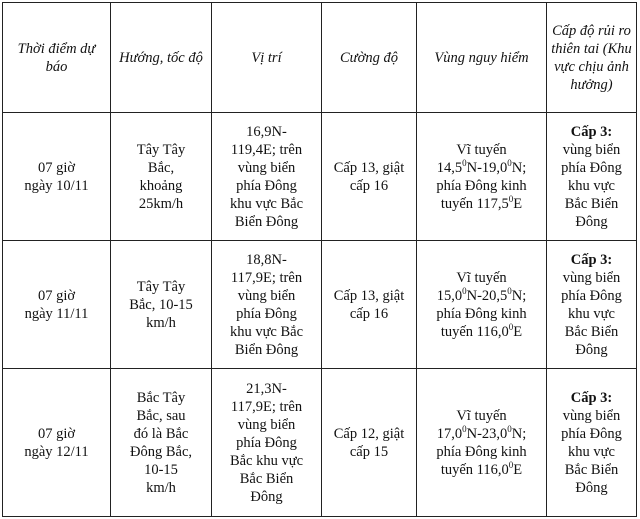 The height and width of the screenshot is (519, 640). What do you see at coordinates (56, 304) in the screenshot?
I see `forecast-time-cell: 07 giờ ngày 11/11` at bounding box center [56, 304].